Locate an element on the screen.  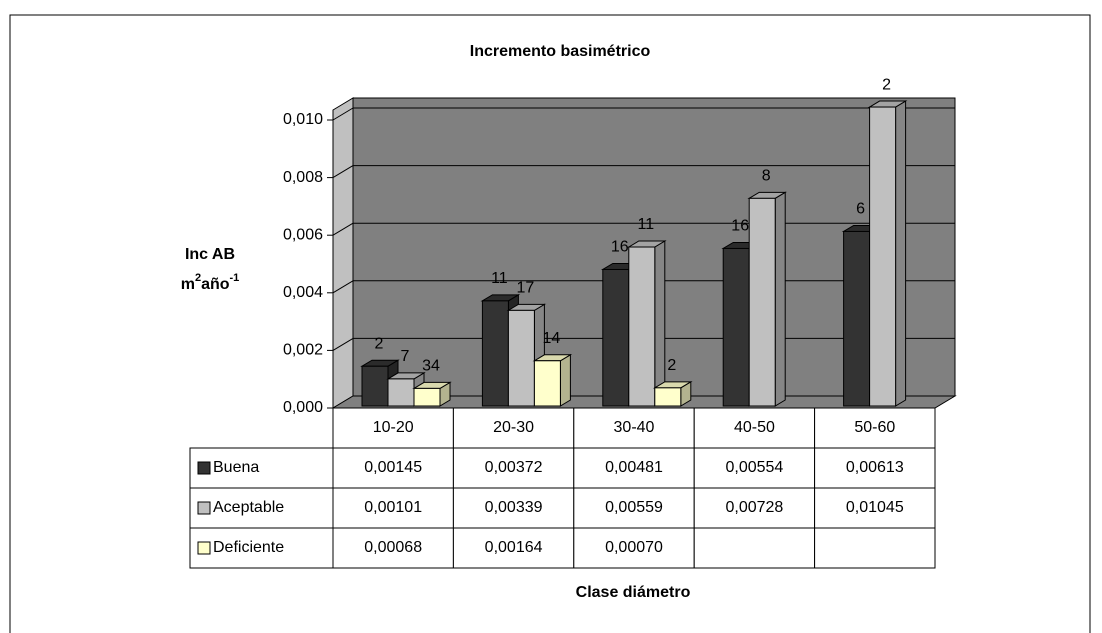
side-wall is located at coordinates (343, 253).